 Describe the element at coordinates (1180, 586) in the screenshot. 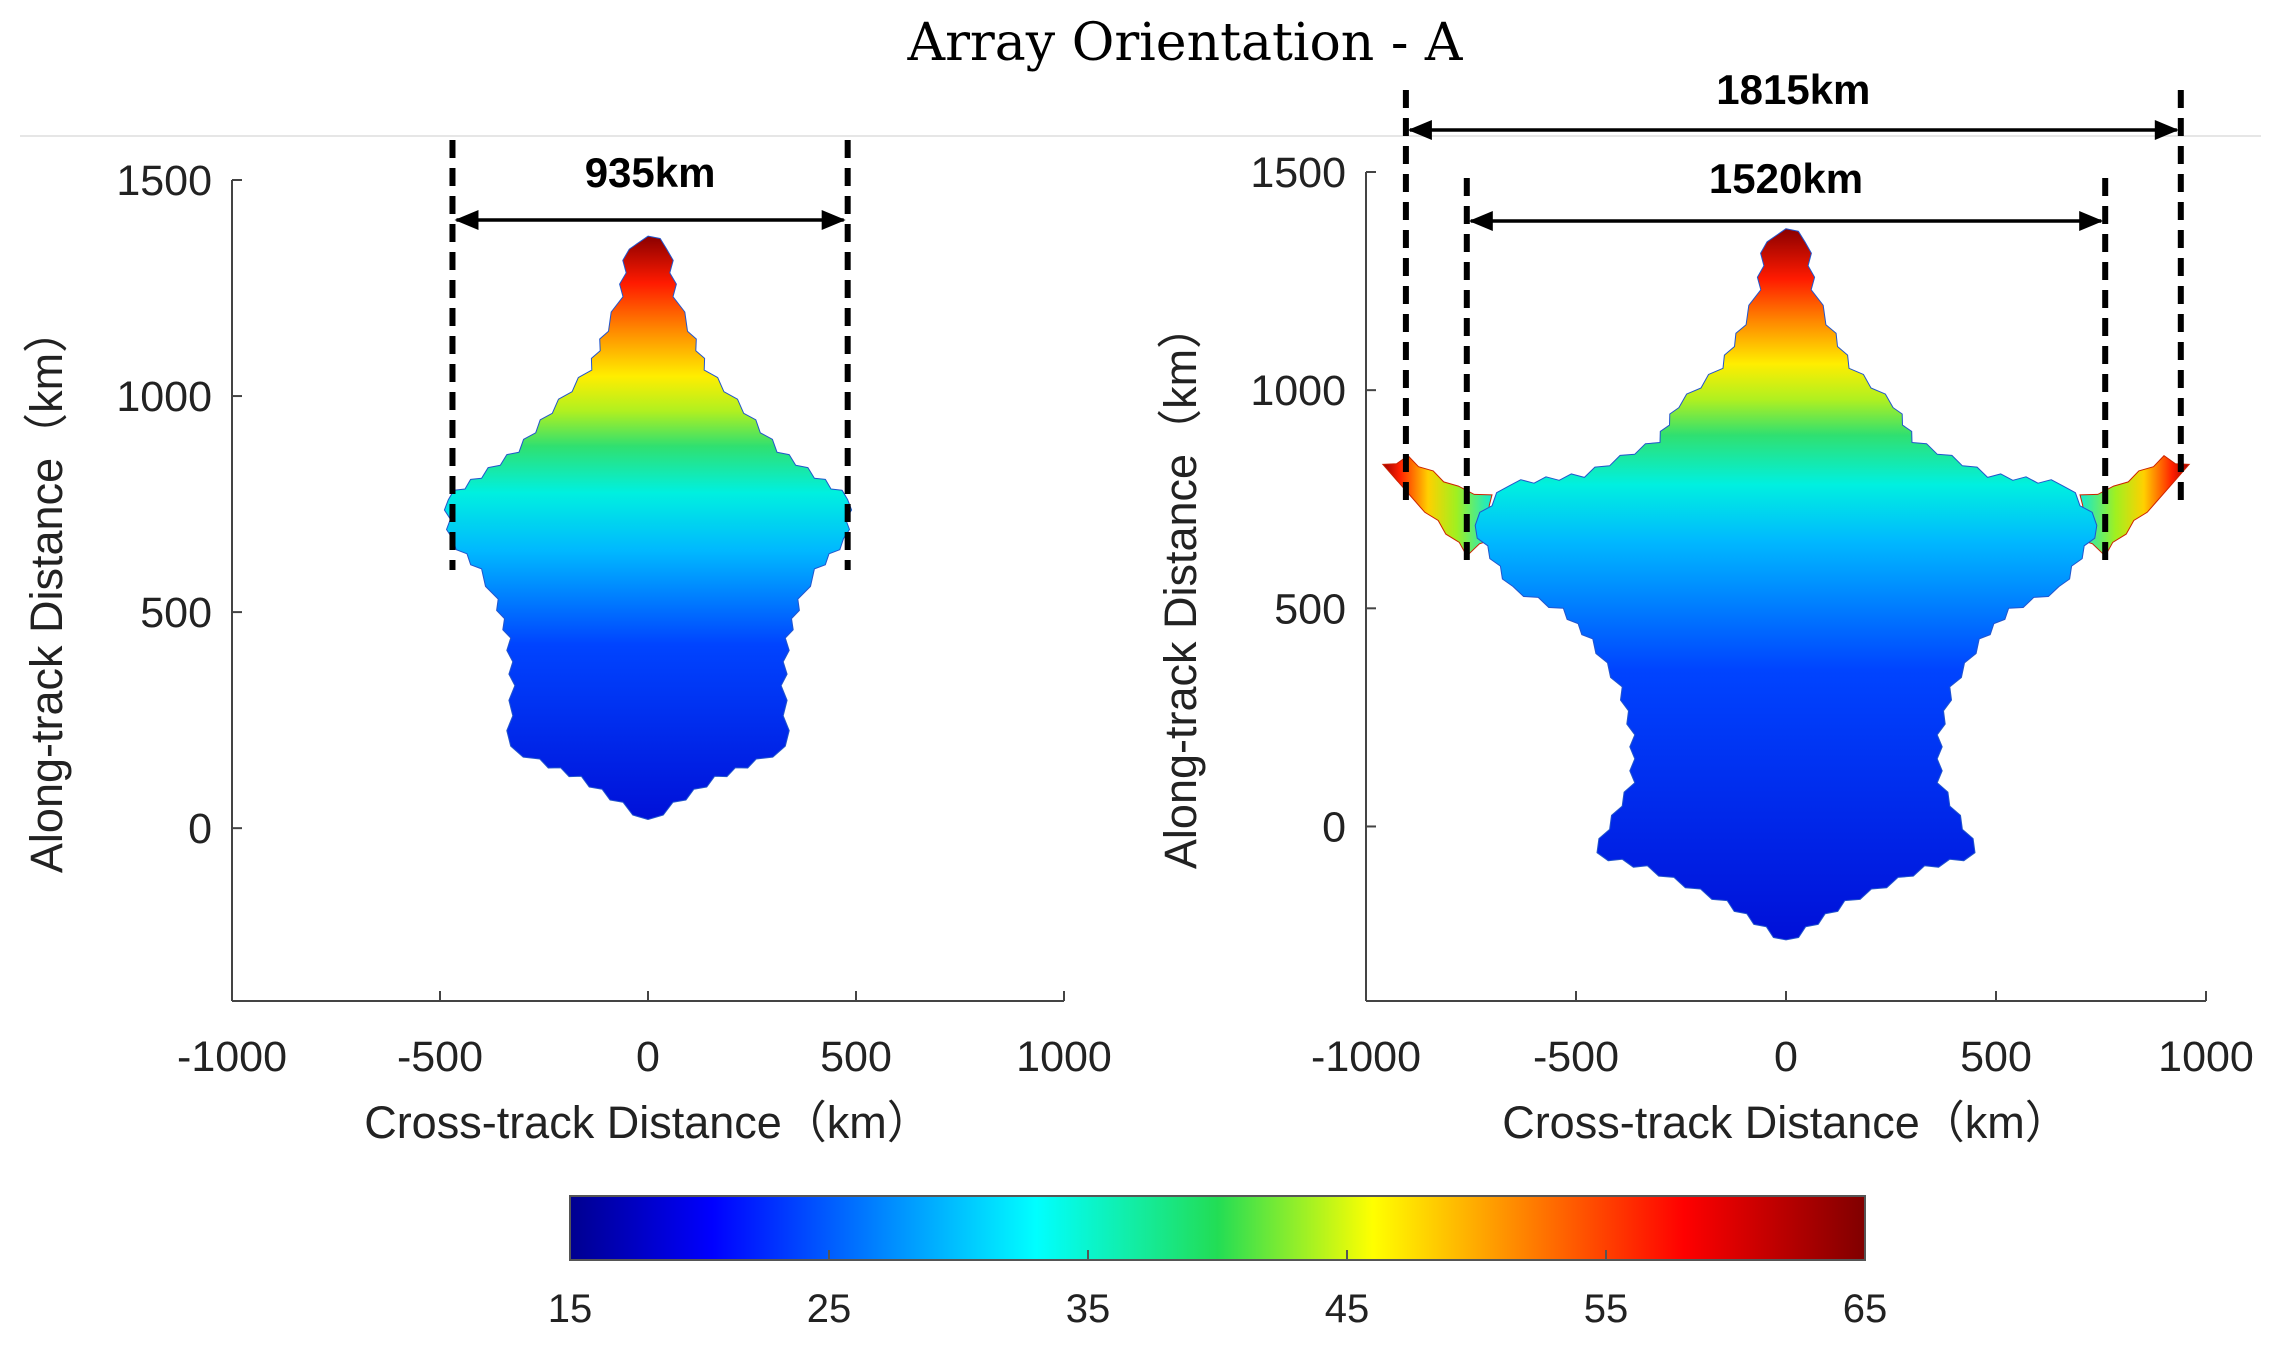

I see `right-y-axis-label: Along-track Distance（km）` at that location.